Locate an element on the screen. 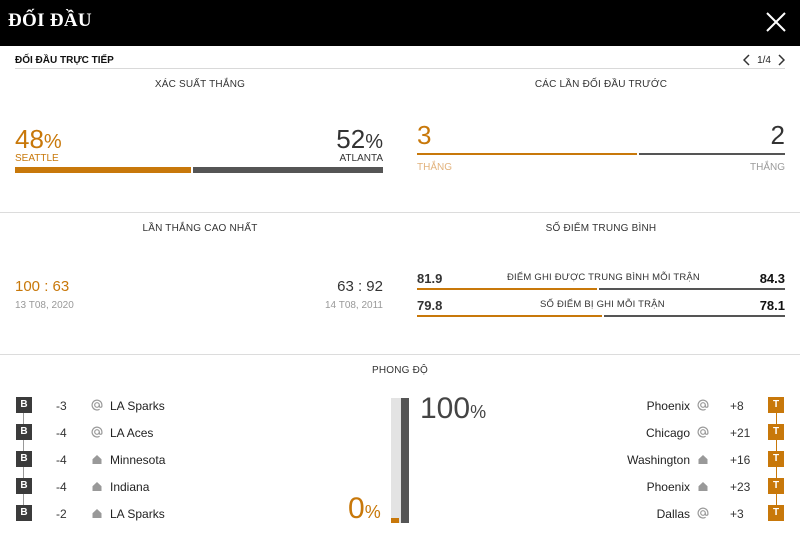 Image resolution: width=800 pixels, height=535 pixels. point-diff: +8 is located at coordinates (737, 406).